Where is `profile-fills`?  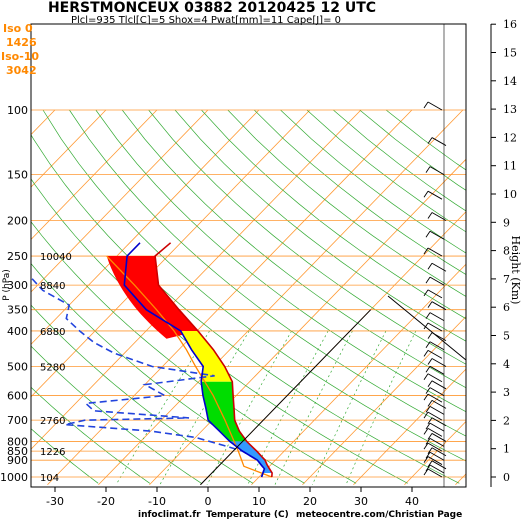
profile-fills is located at coordinates (189, 364).